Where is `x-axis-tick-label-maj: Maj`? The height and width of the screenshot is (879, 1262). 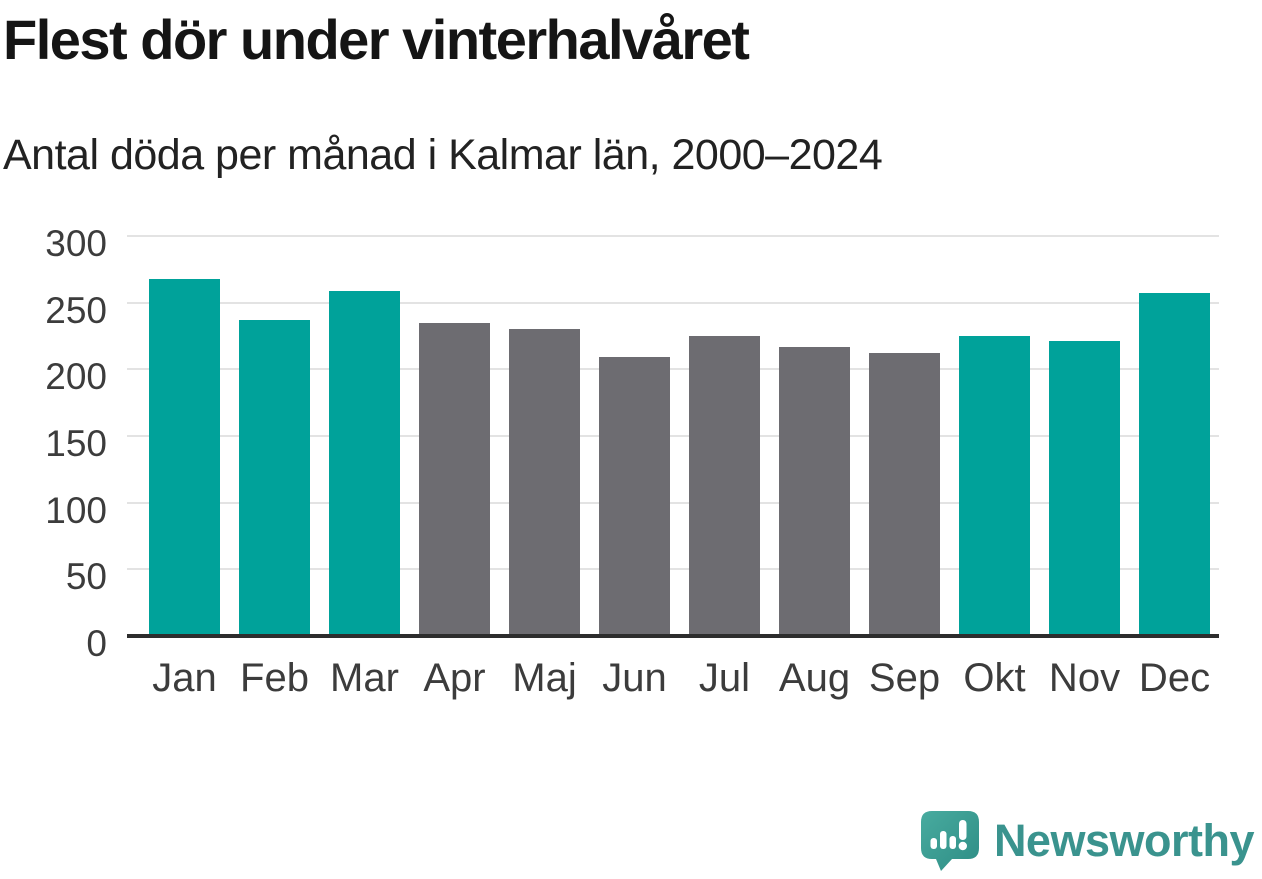 x-axis-tick-label-maj: Maj is located at coordinates (544, 678).